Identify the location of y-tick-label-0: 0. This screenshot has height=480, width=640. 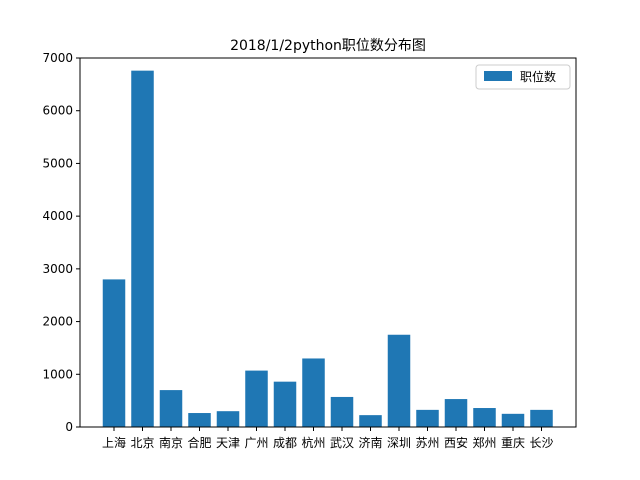
(69, 427).